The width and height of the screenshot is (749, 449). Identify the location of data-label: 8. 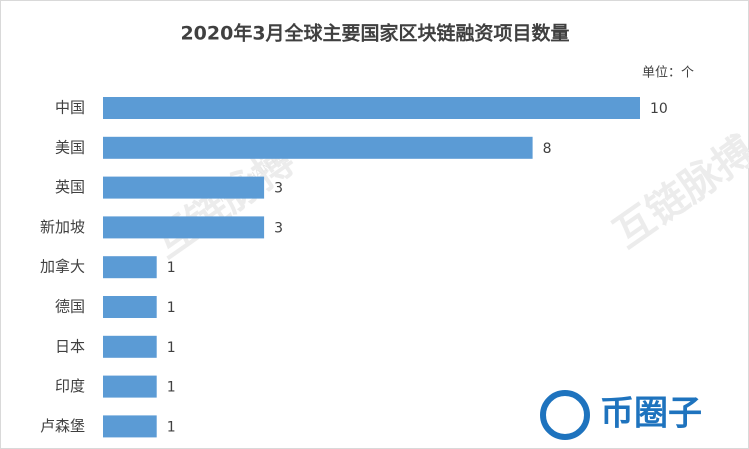
(547, 149).